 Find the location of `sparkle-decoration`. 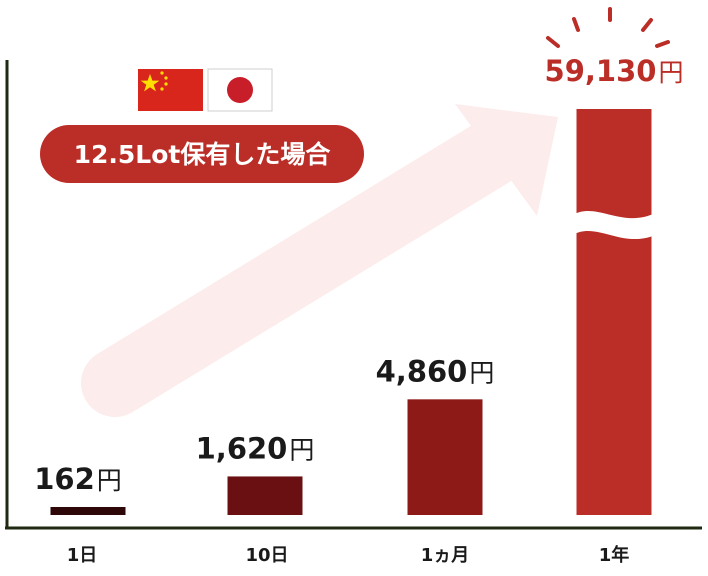

sparkle-decoration is located at coordinates (608, 27).